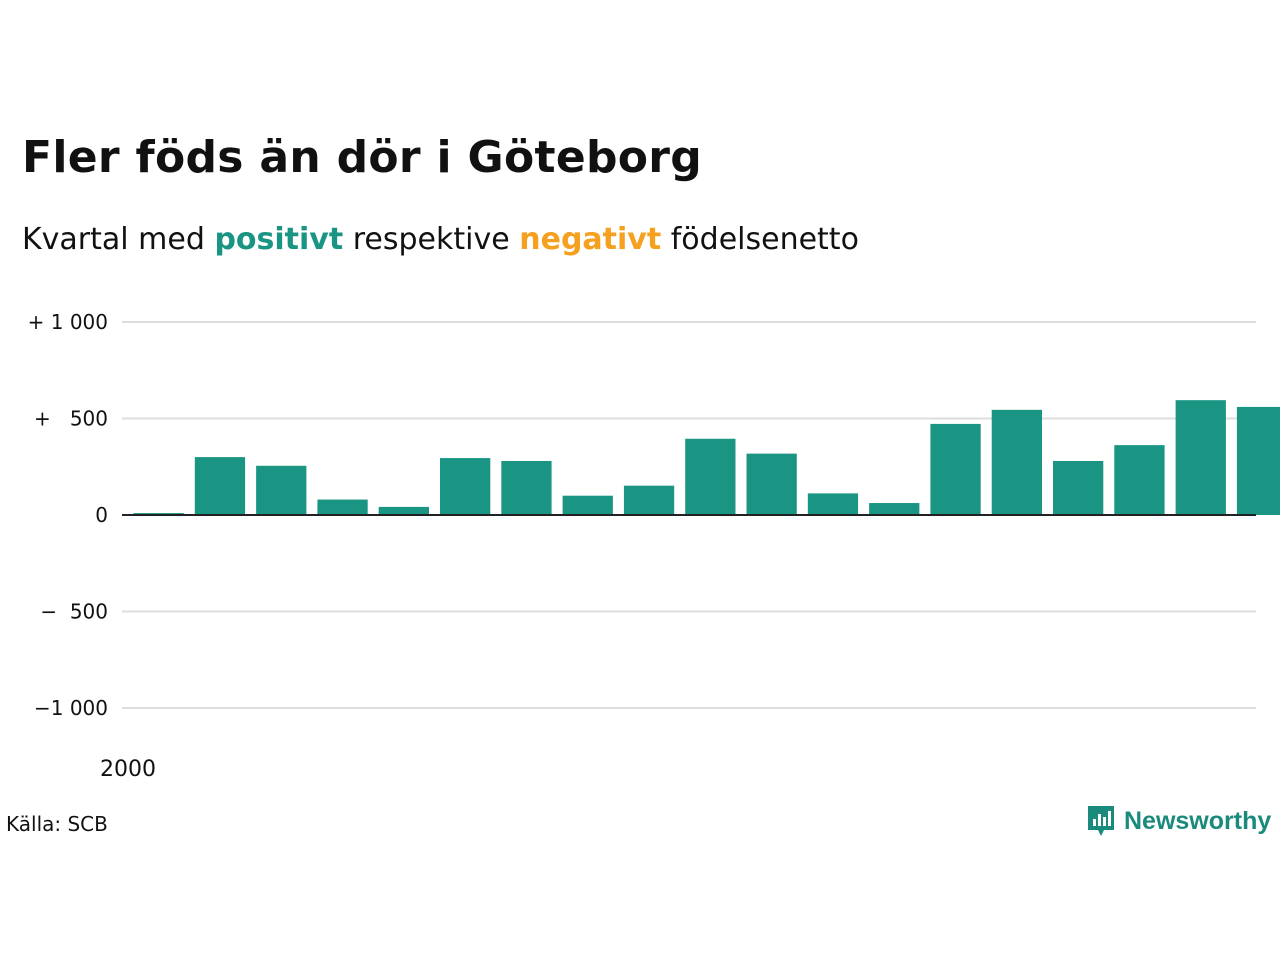 The width and height of the screenshot is (1280, 960). I want to click on bars, so click(706, 457).